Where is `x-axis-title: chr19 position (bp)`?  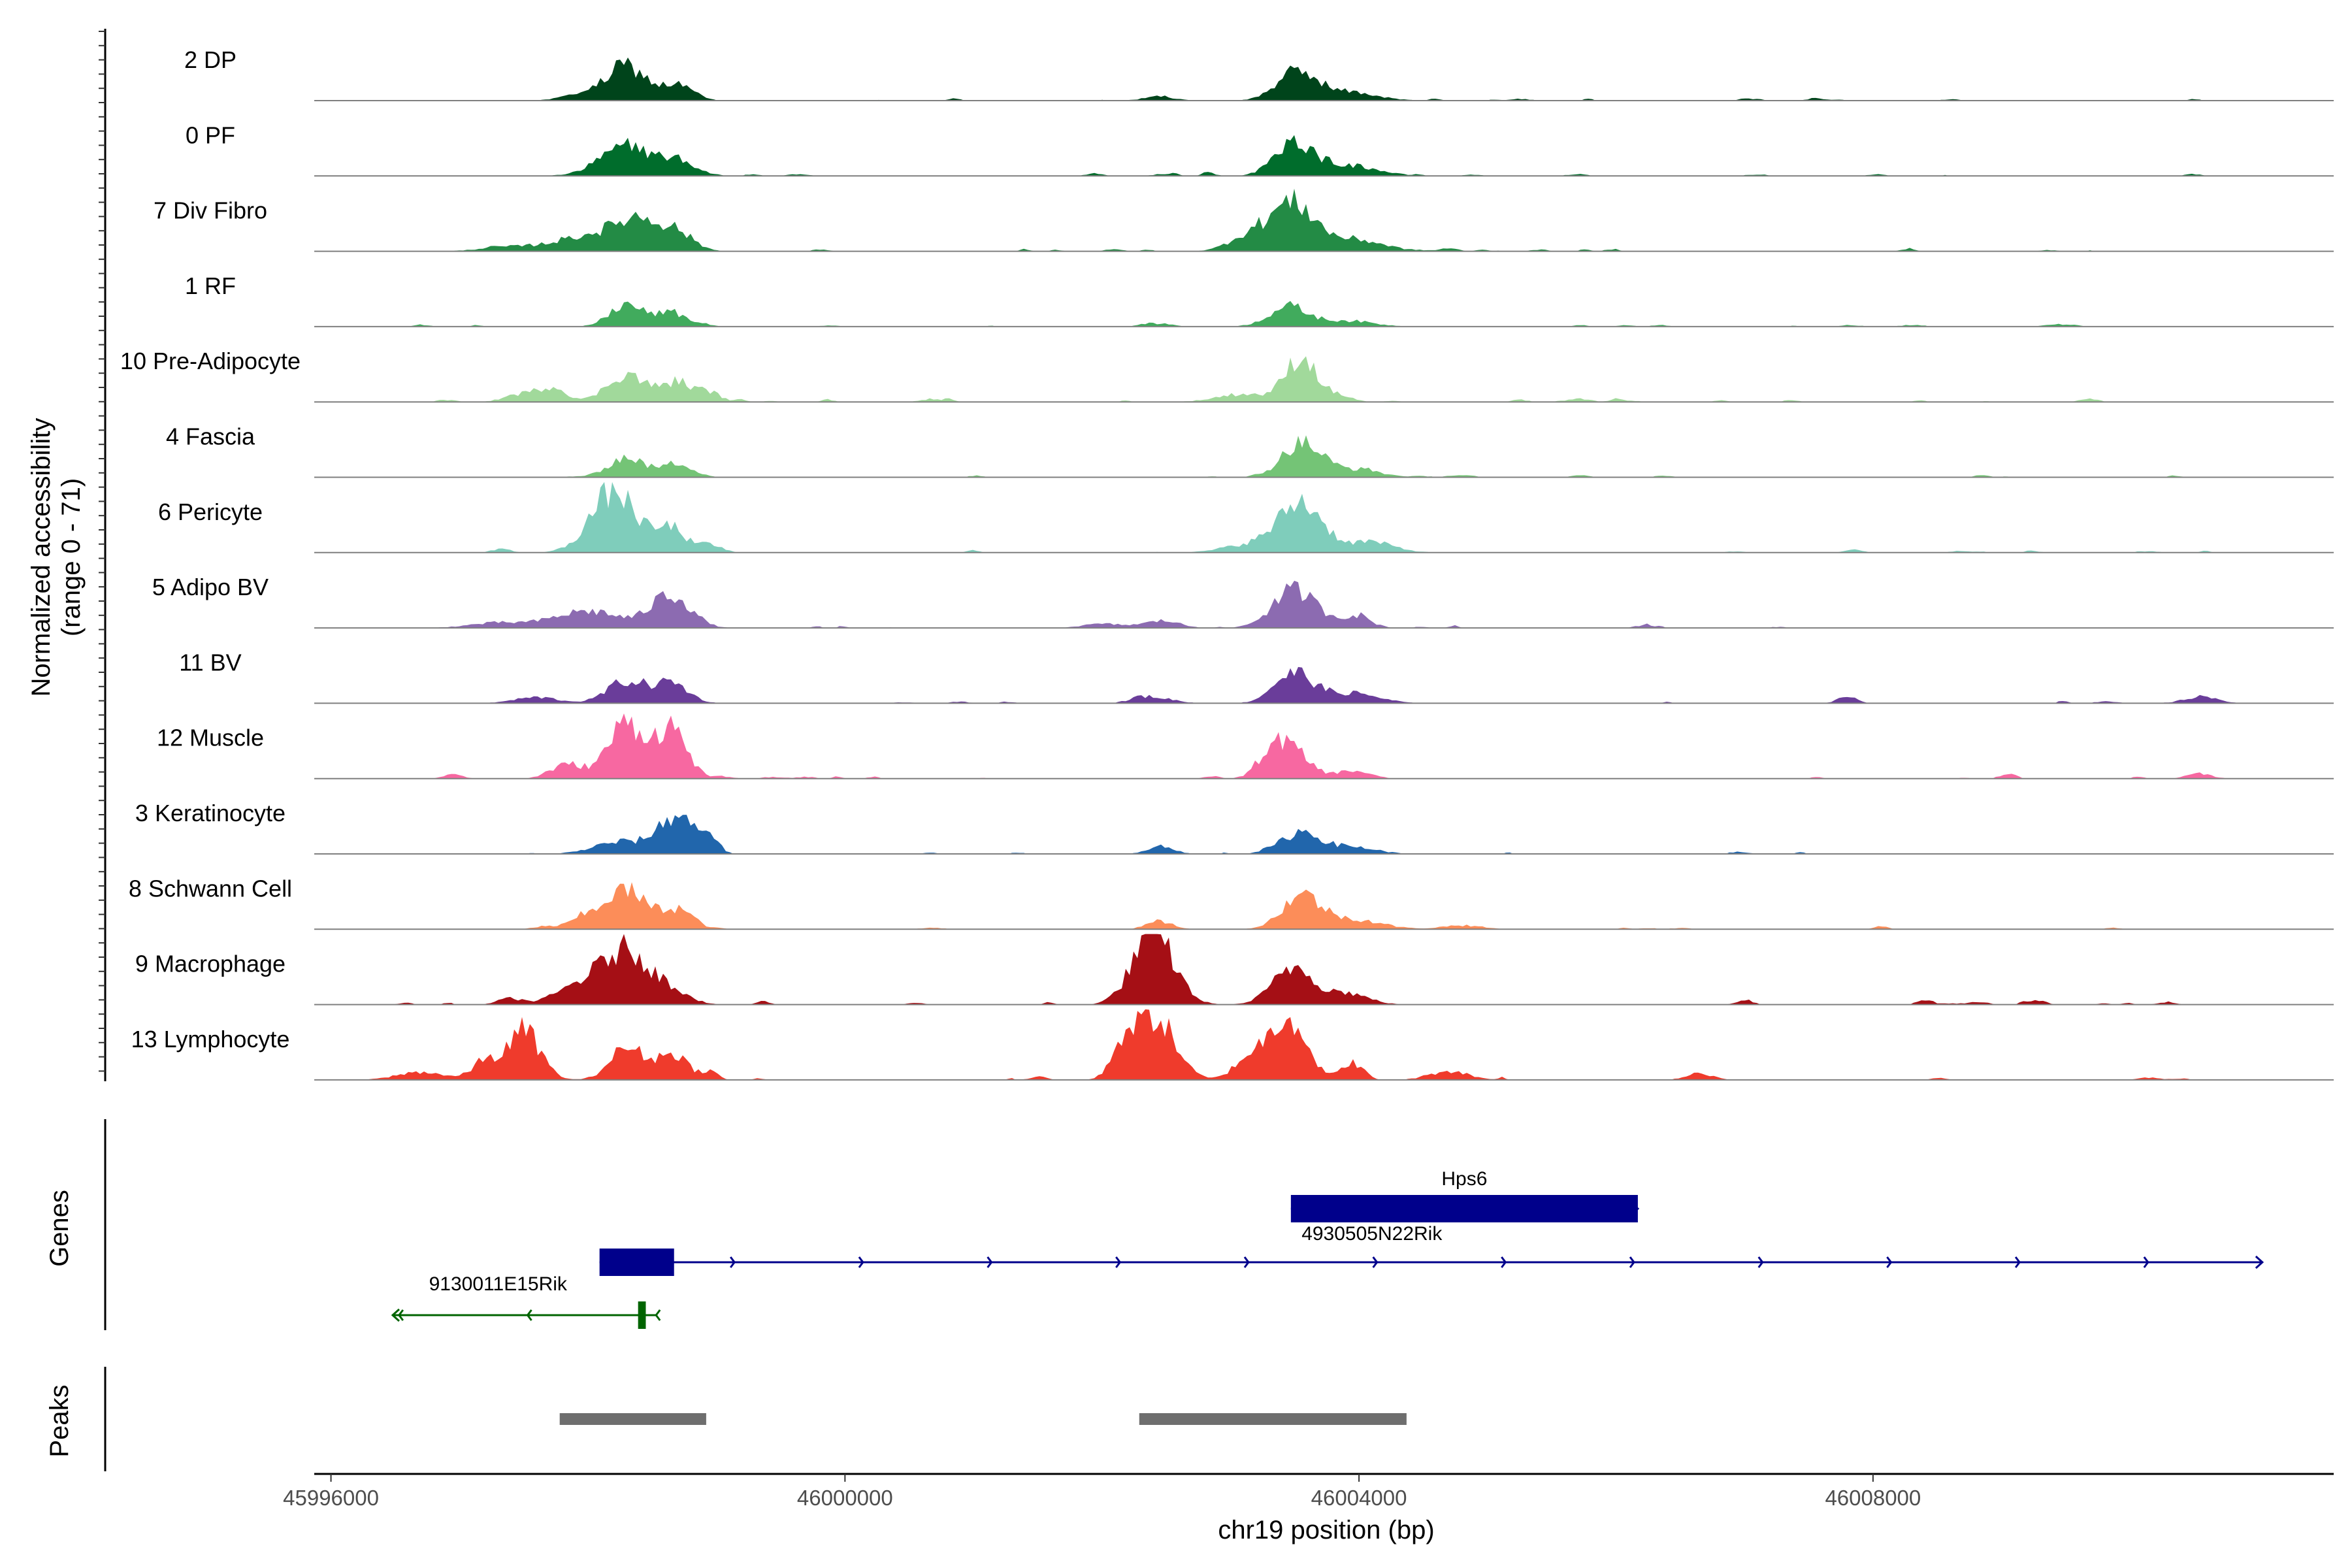 x-axis-title: chr19 position (bp) is located at coordinates (1326, 1530).